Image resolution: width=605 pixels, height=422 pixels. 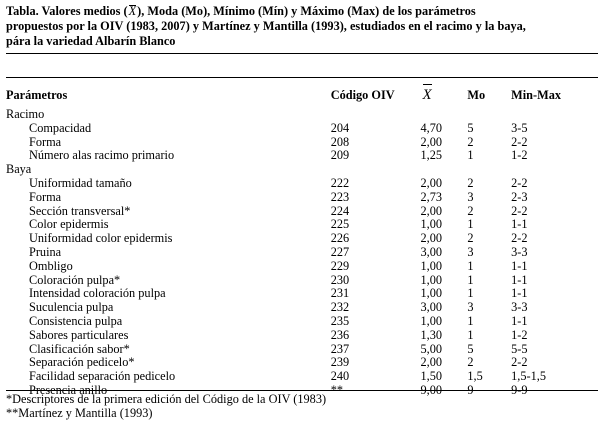 I want to click on table-row: Consistencia pulpa 235 1,00 1 1-1, so click(x=302, y=321).